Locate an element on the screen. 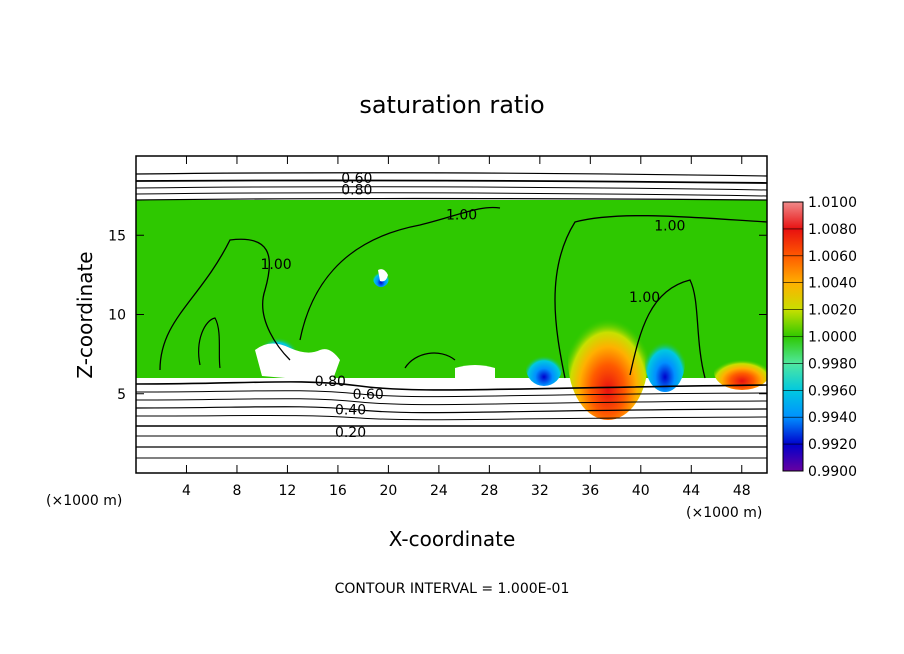 Image resolution: width=904 pixels, height=654 pixels. x-tick-label: 28 is located at coordinates (489, 491).